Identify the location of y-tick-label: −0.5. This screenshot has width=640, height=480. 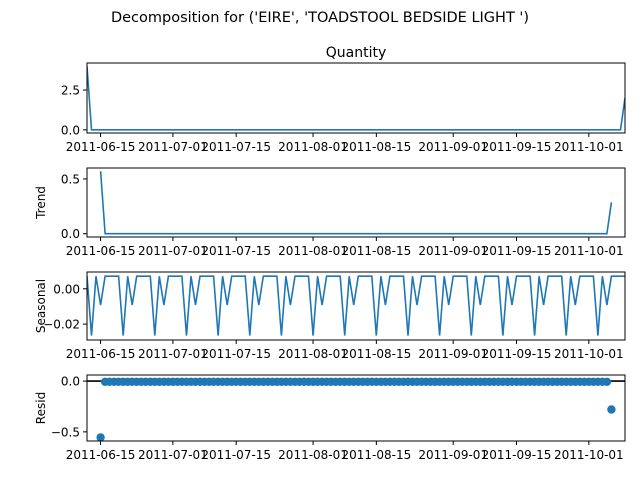
(65, 432).